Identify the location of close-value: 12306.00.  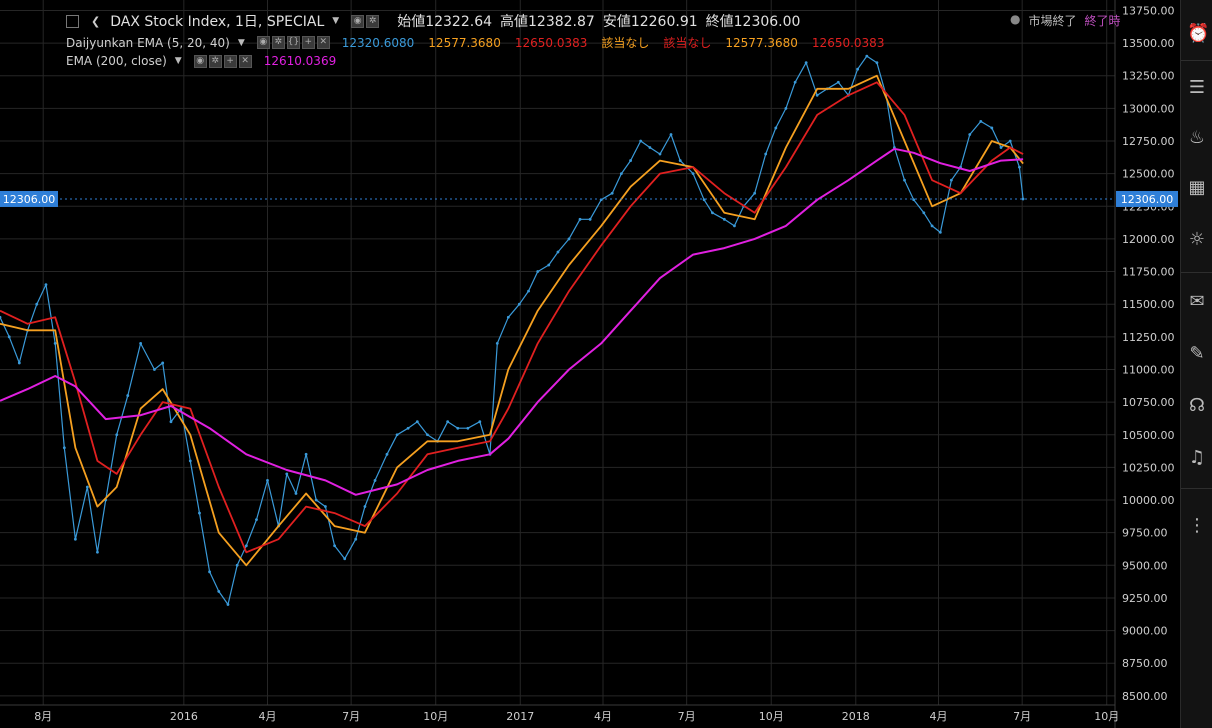
(767, 22).